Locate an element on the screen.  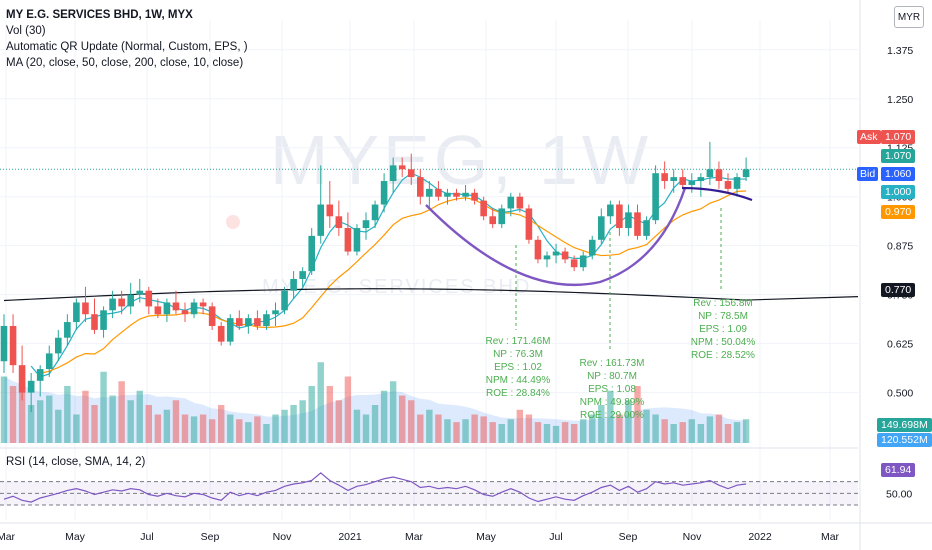
qr-annotation-line: NP : 78.5M is located at coordinates (723, 316).